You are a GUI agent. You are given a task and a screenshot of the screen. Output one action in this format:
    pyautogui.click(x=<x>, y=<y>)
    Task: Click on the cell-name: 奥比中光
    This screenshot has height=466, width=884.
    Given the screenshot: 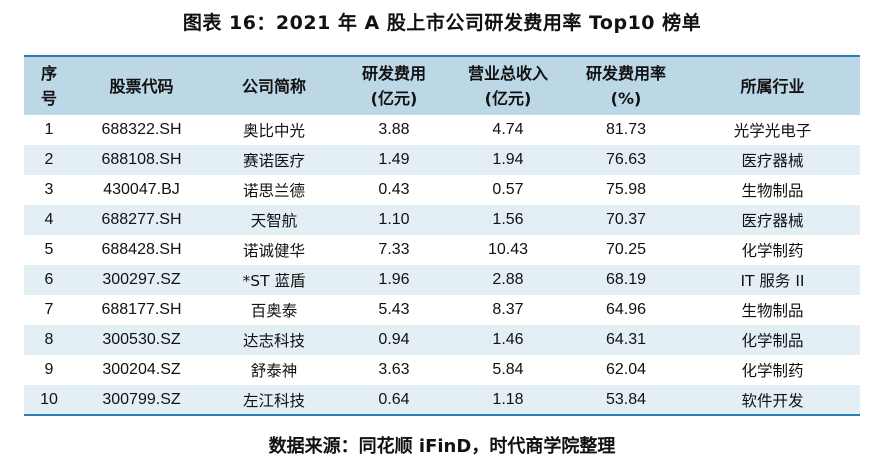 What is the action you would take?
    pyautogui.click(x=273, y=131)
    